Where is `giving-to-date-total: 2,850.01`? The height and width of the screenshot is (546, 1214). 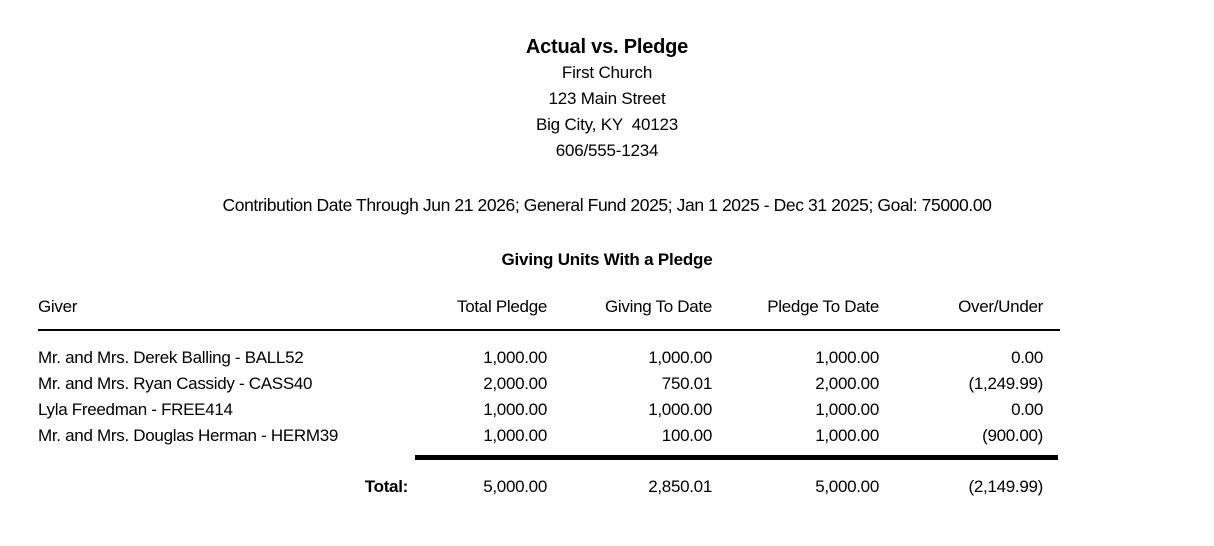 giving-to-date-total: 2,850.01 is located at coordinates (680, 486).